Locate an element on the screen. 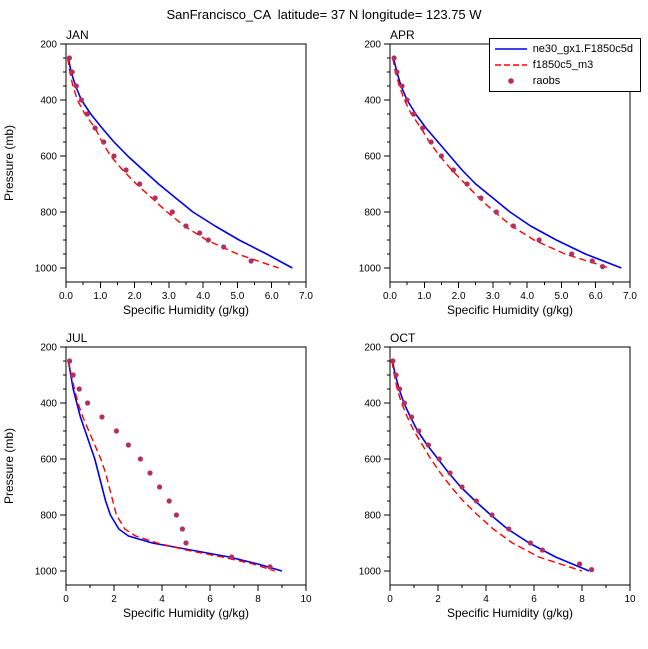 The width and height of the screenshot is (648, 649). panel-title: OCT is located at coordinates (403, 338).